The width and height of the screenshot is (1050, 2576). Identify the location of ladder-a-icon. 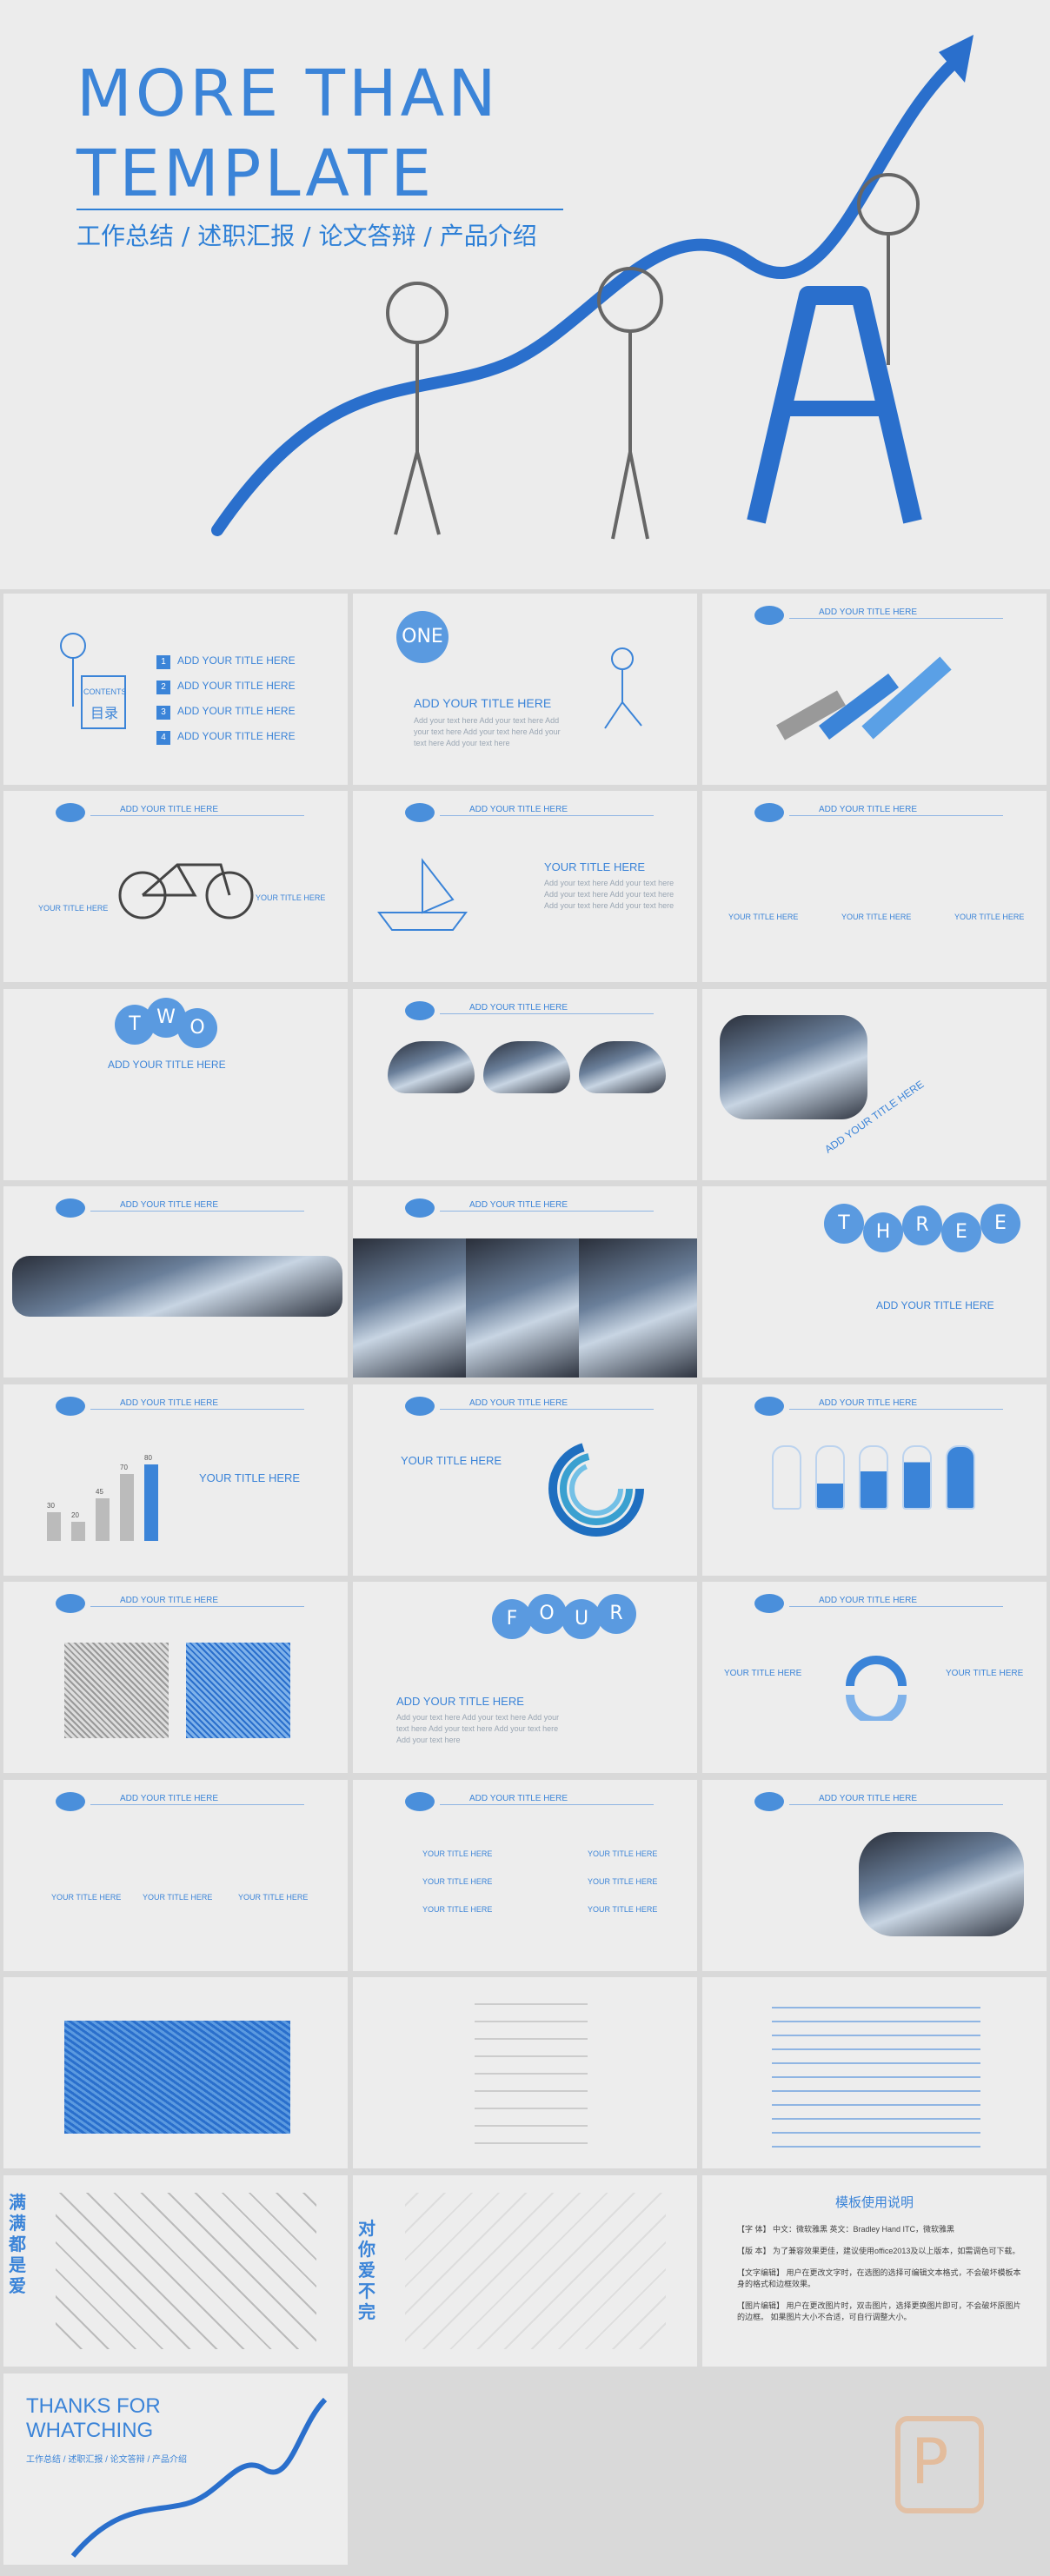
(835, 405).